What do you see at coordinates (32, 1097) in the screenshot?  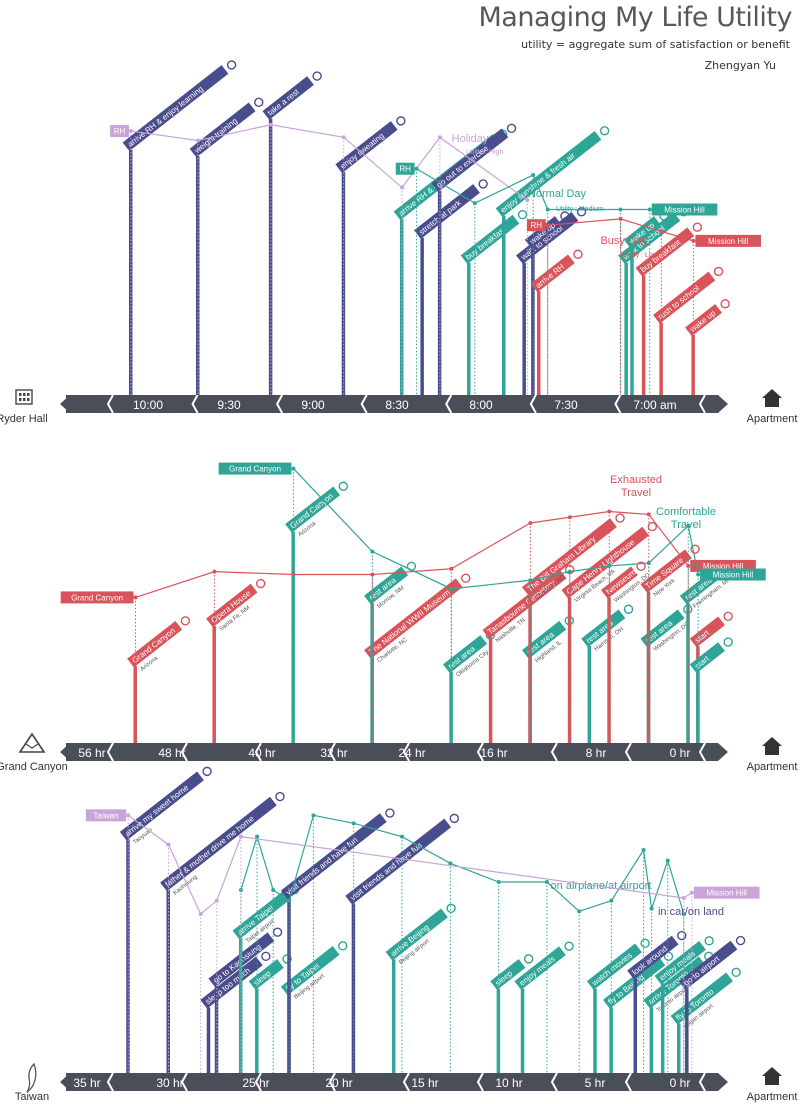 I see `start-label: Taiwan` at bounding box center [32, 1097].